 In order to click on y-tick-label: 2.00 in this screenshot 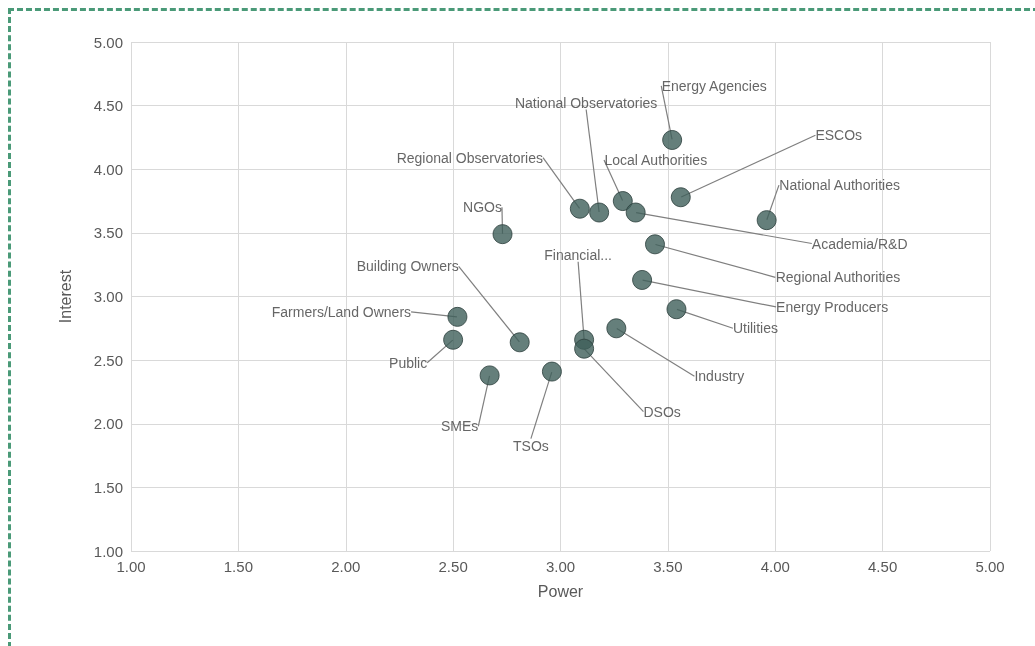, I will do `click(108, 424)`.